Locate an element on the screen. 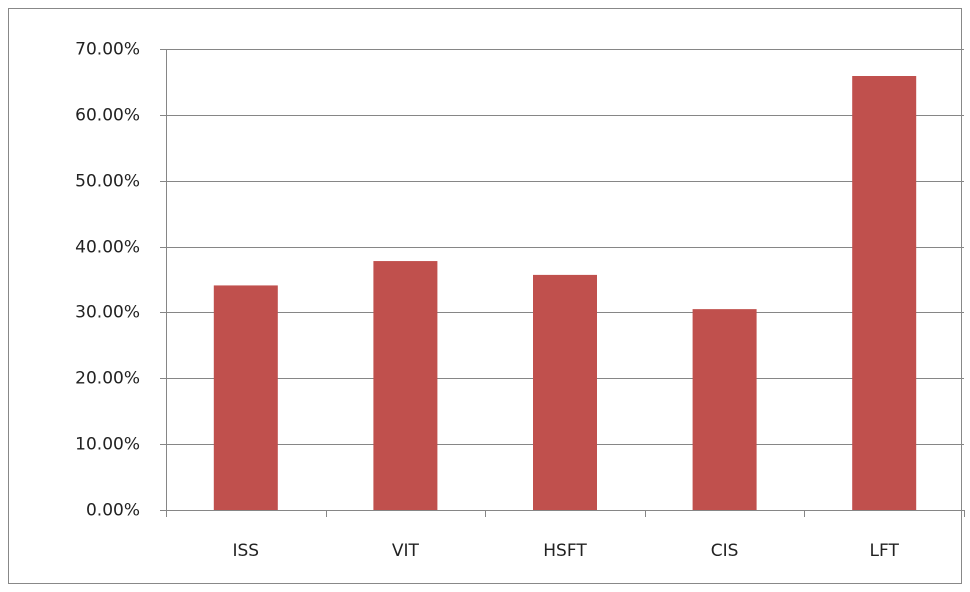 The height and width of the screenshot is (592, 970). y-tick-label: 50.00% is located at coordinates (107, 182).